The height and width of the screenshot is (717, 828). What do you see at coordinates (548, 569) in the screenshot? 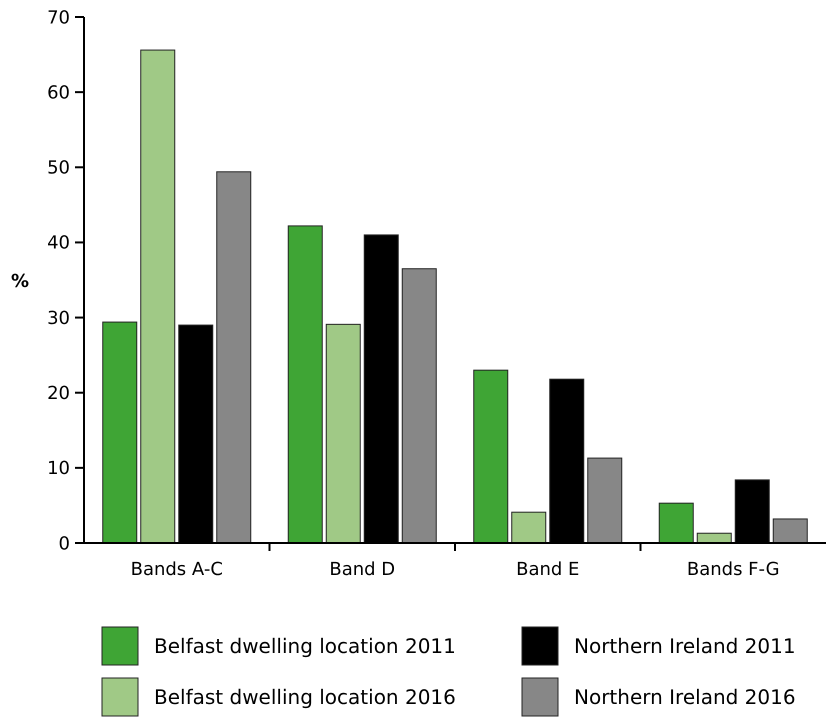
I see `x-tick-label: Band E` at bounding box center [548, 569].